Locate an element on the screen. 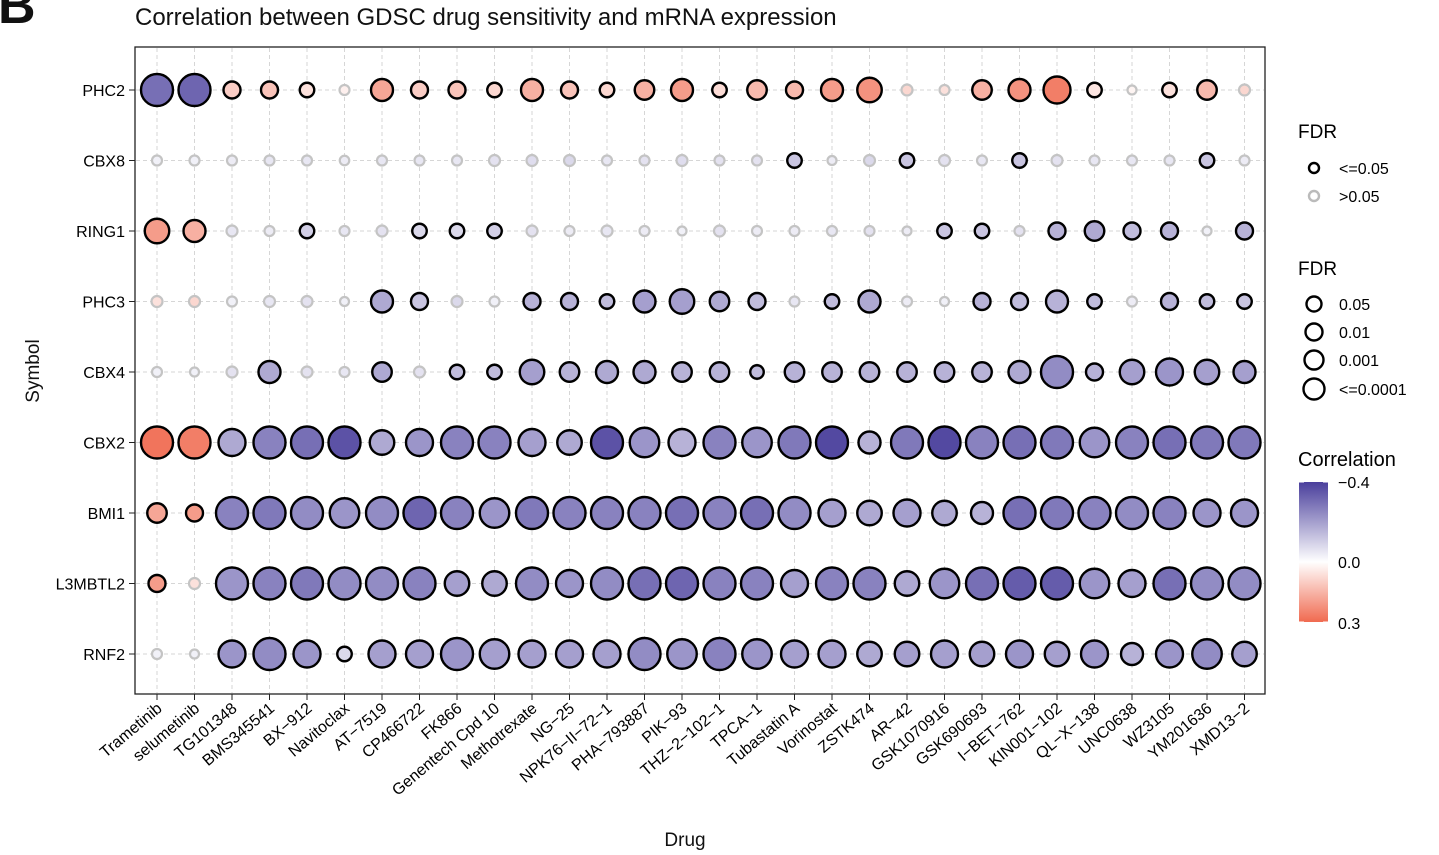  corr-tick-low: −0.4 is located at coordinates (1354, 483).